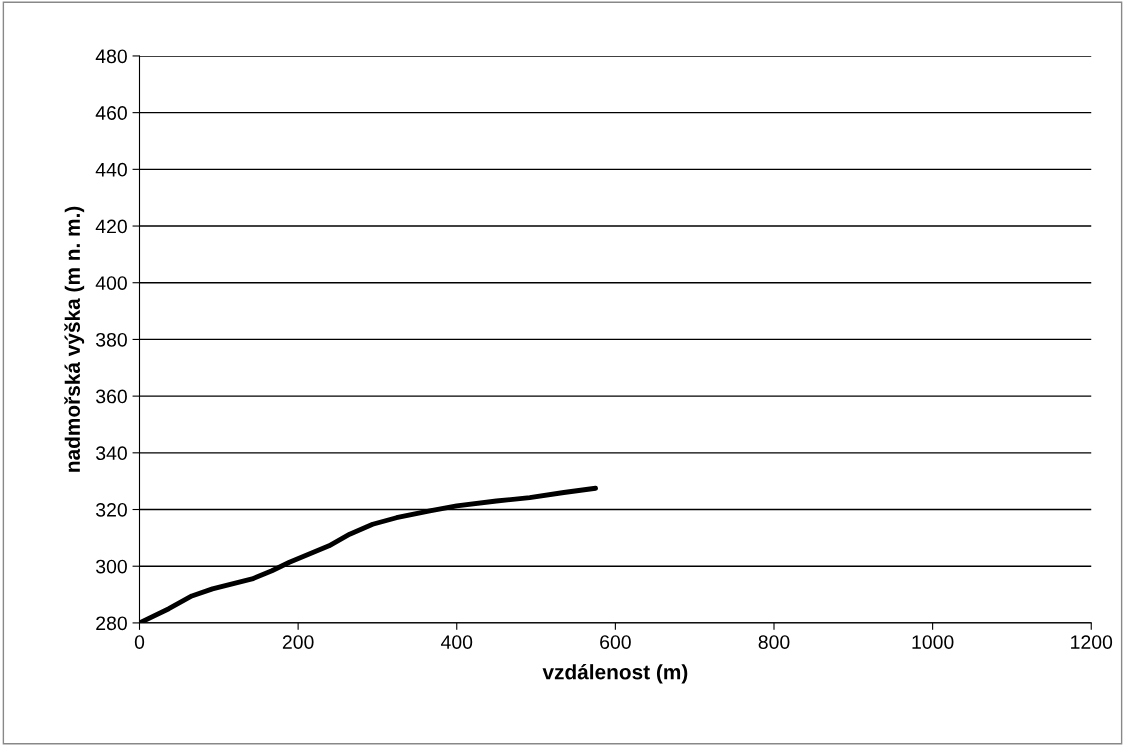 This screenshot has height=746, width=1125. I want to click on y-tick-label: 380, so click(111, 339).